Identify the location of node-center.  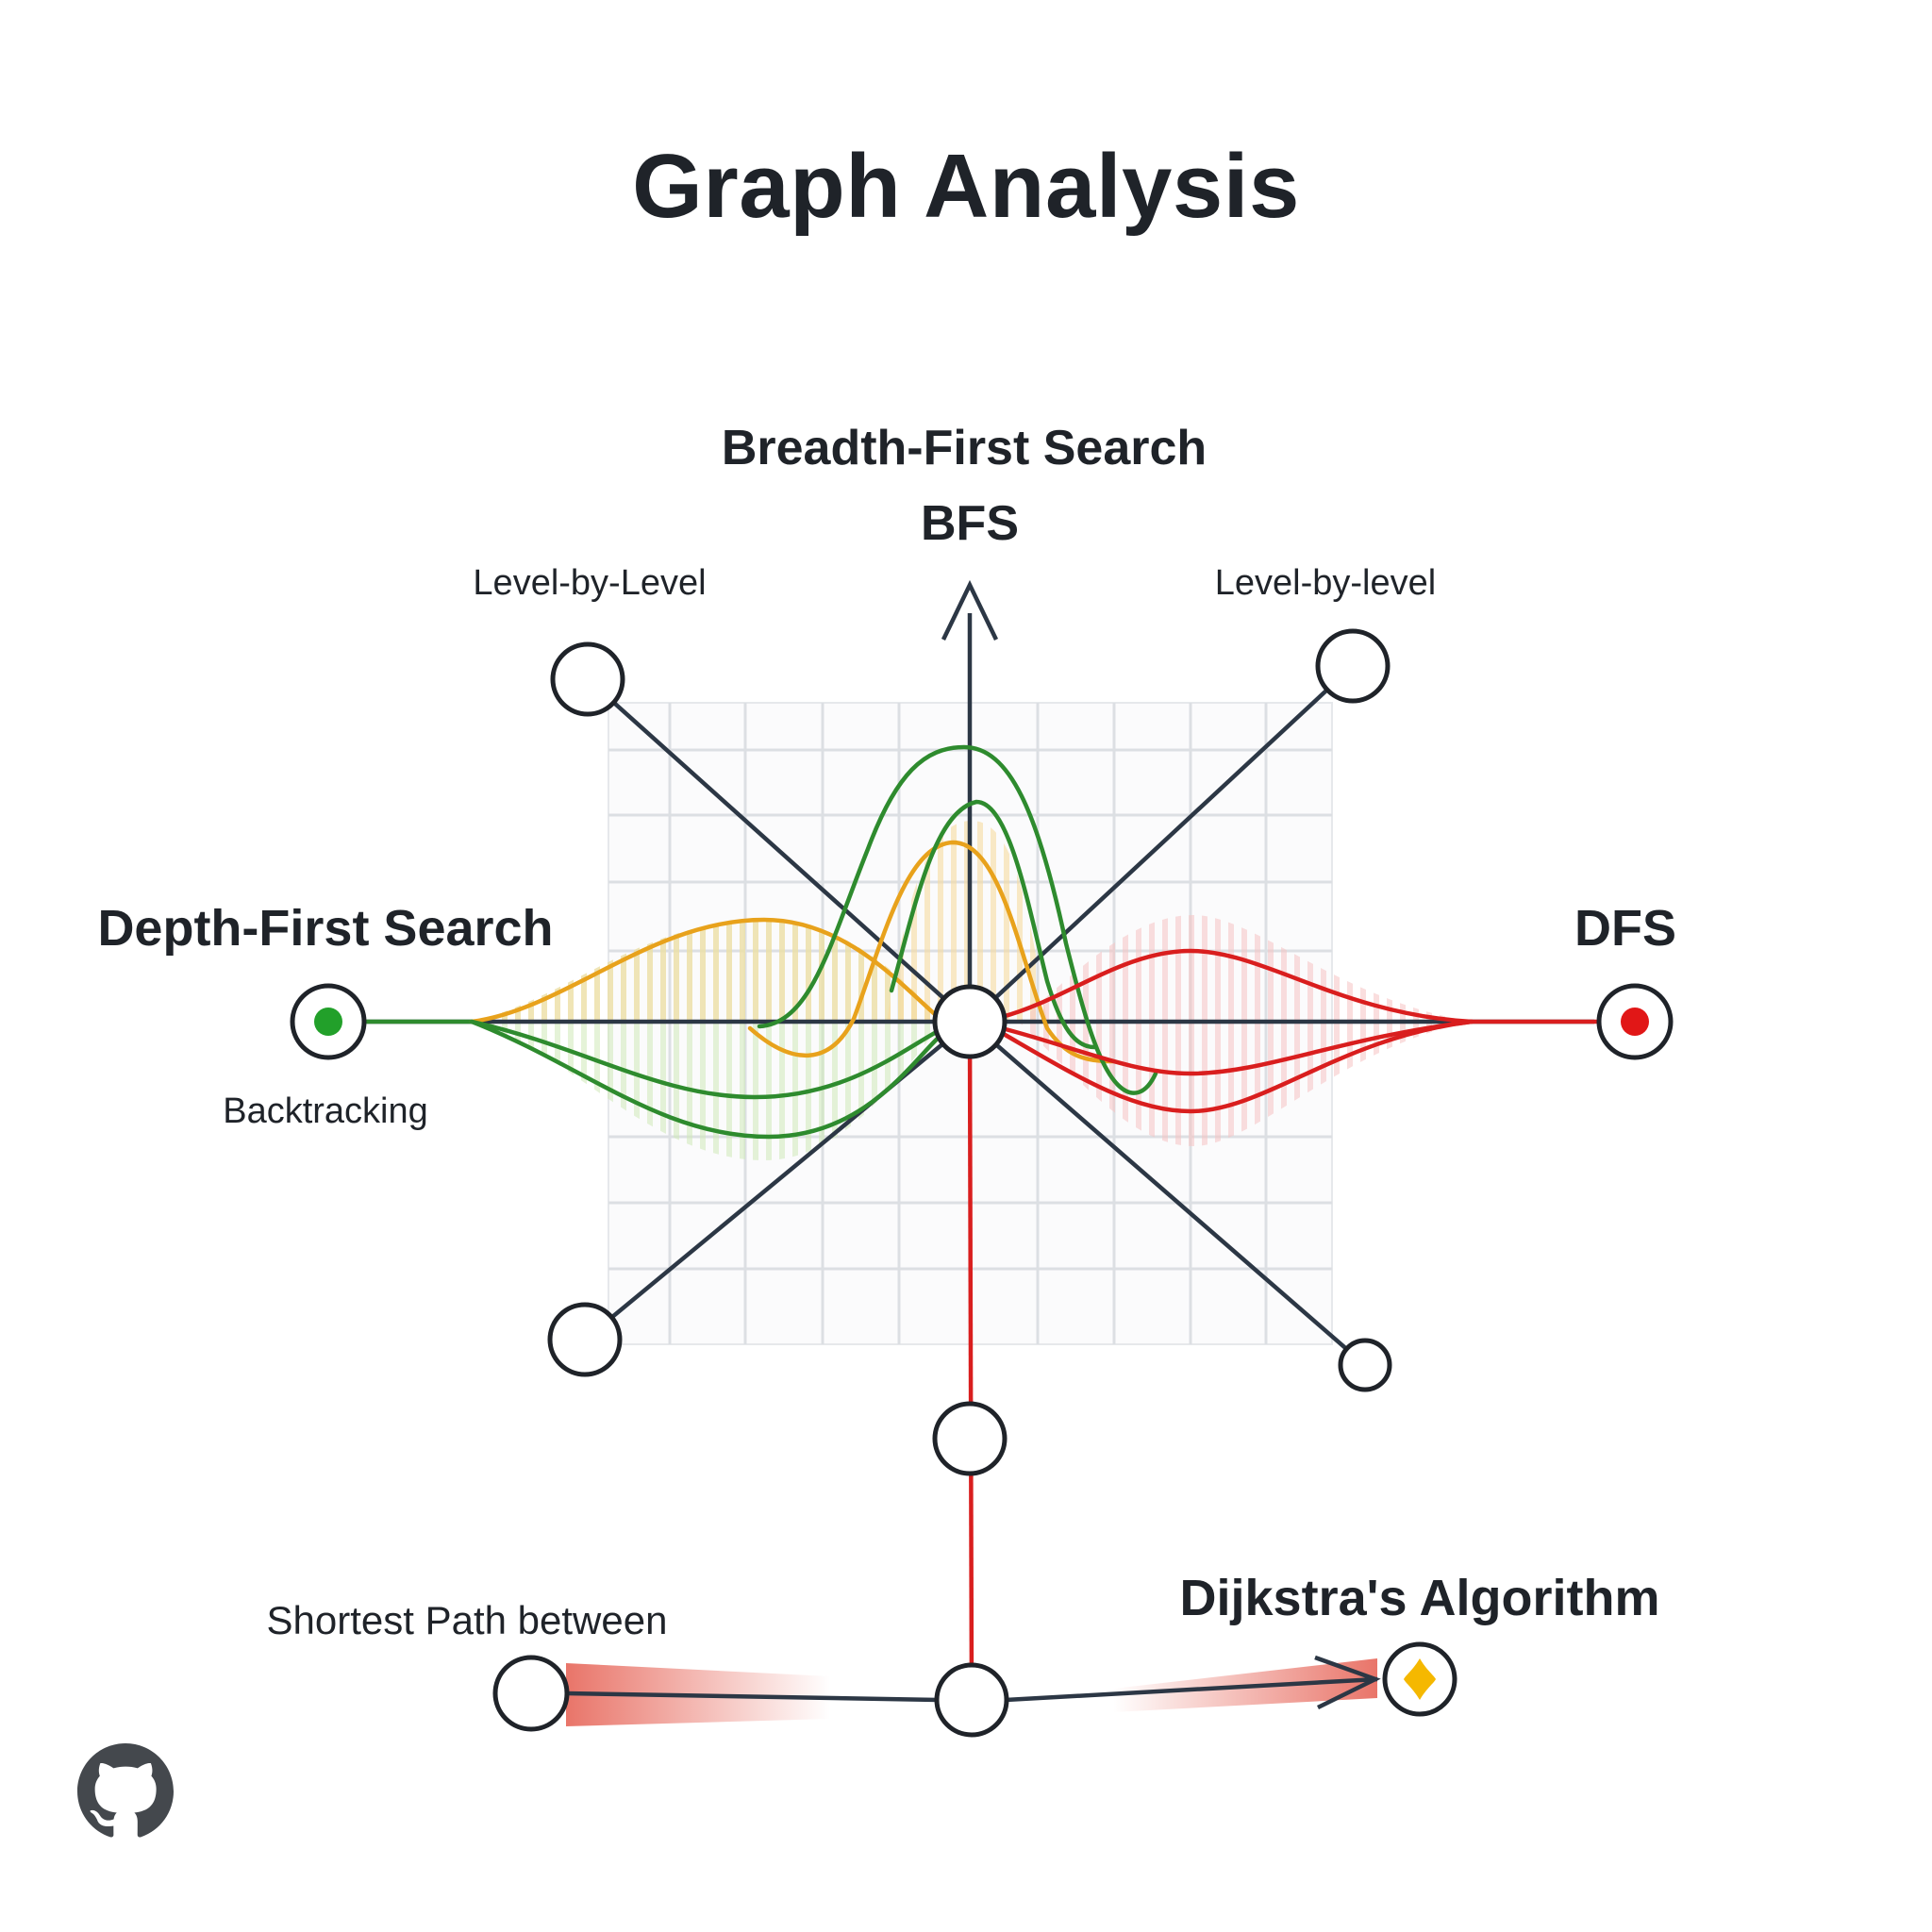
(970, 1021).